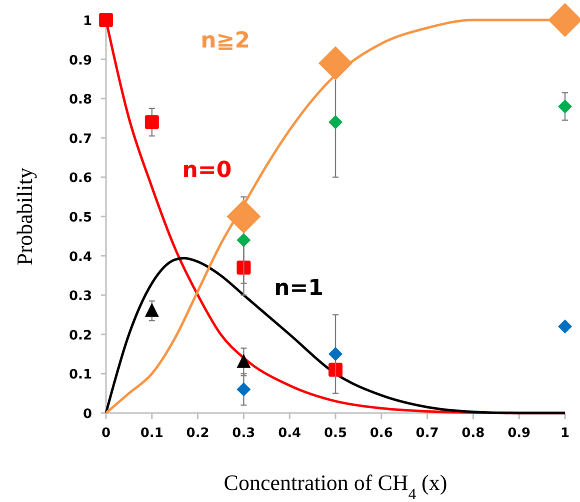  What do you see at coordinates (152, 433) in the screenshot?
I see `x-tick-label: 0.1` at bounding box center [152, 433].